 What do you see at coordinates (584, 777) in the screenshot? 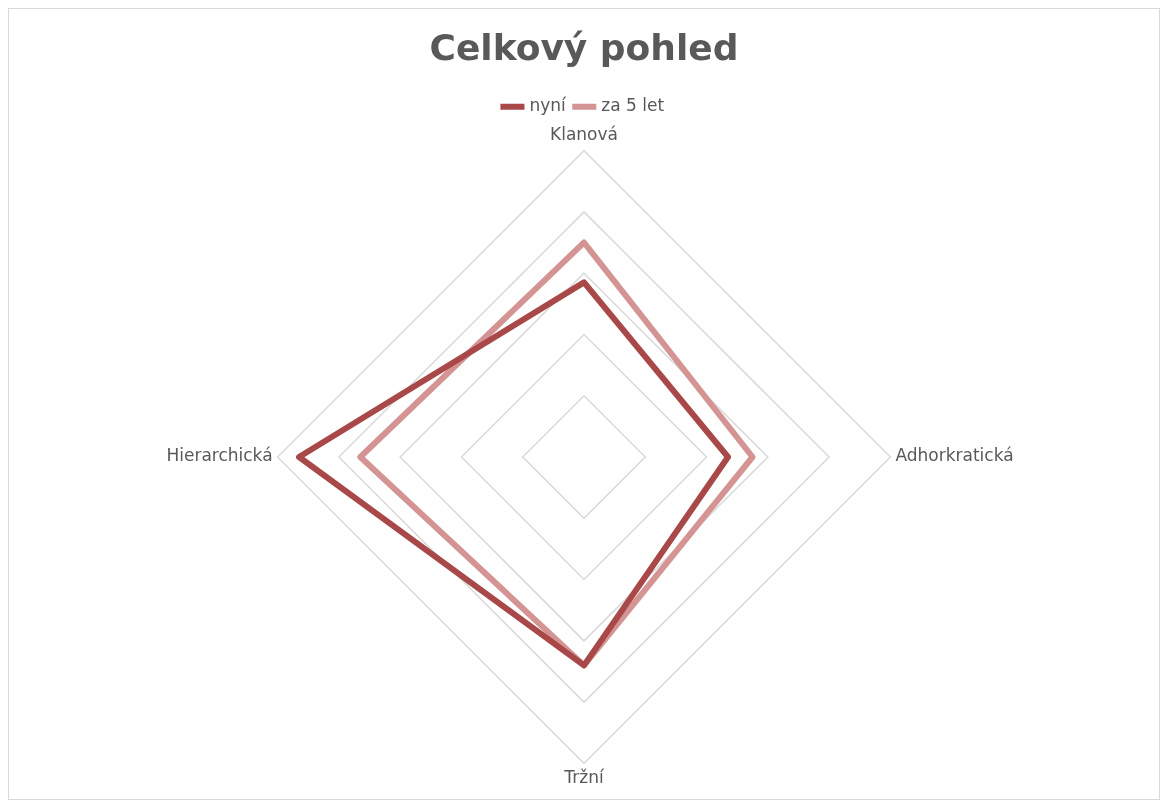
I see `spoke-label: Tržní` at bounding box center [584, 777].